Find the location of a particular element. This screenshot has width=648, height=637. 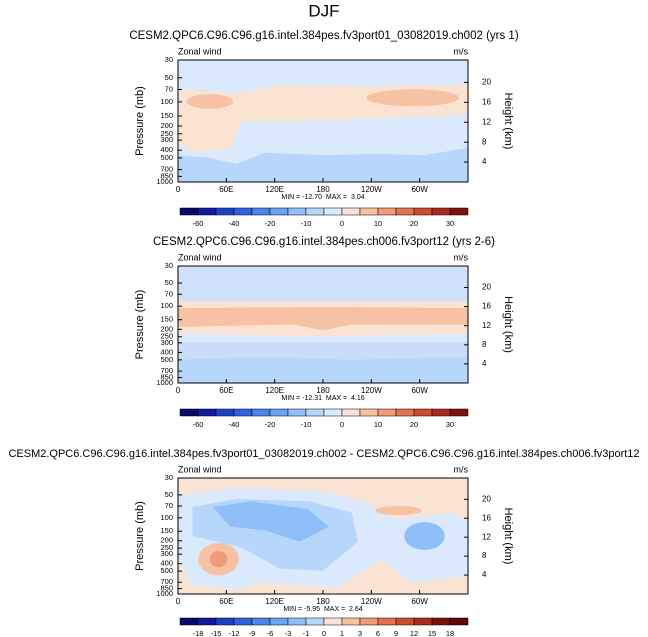

colorbar-label: -12 is located at coordinates (234, 633).